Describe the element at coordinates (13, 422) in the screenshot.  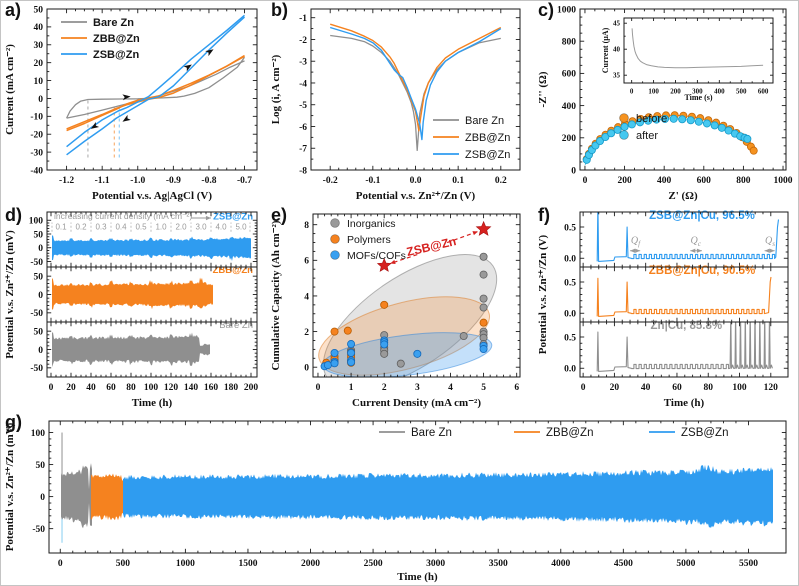
I see `panel-g-letter: g)` at that location.